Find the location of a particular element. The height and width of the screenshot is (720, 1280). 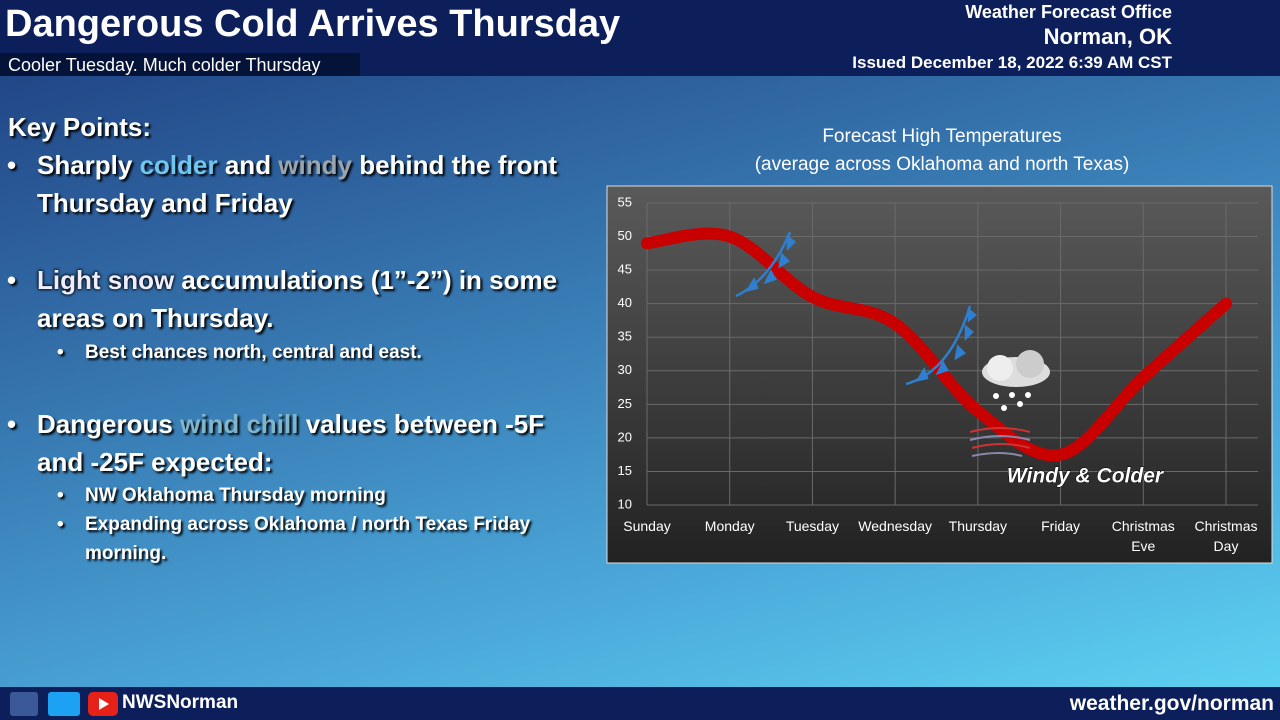

x-tick-label: Christmas Eve is located at coordinates (1143, 536).